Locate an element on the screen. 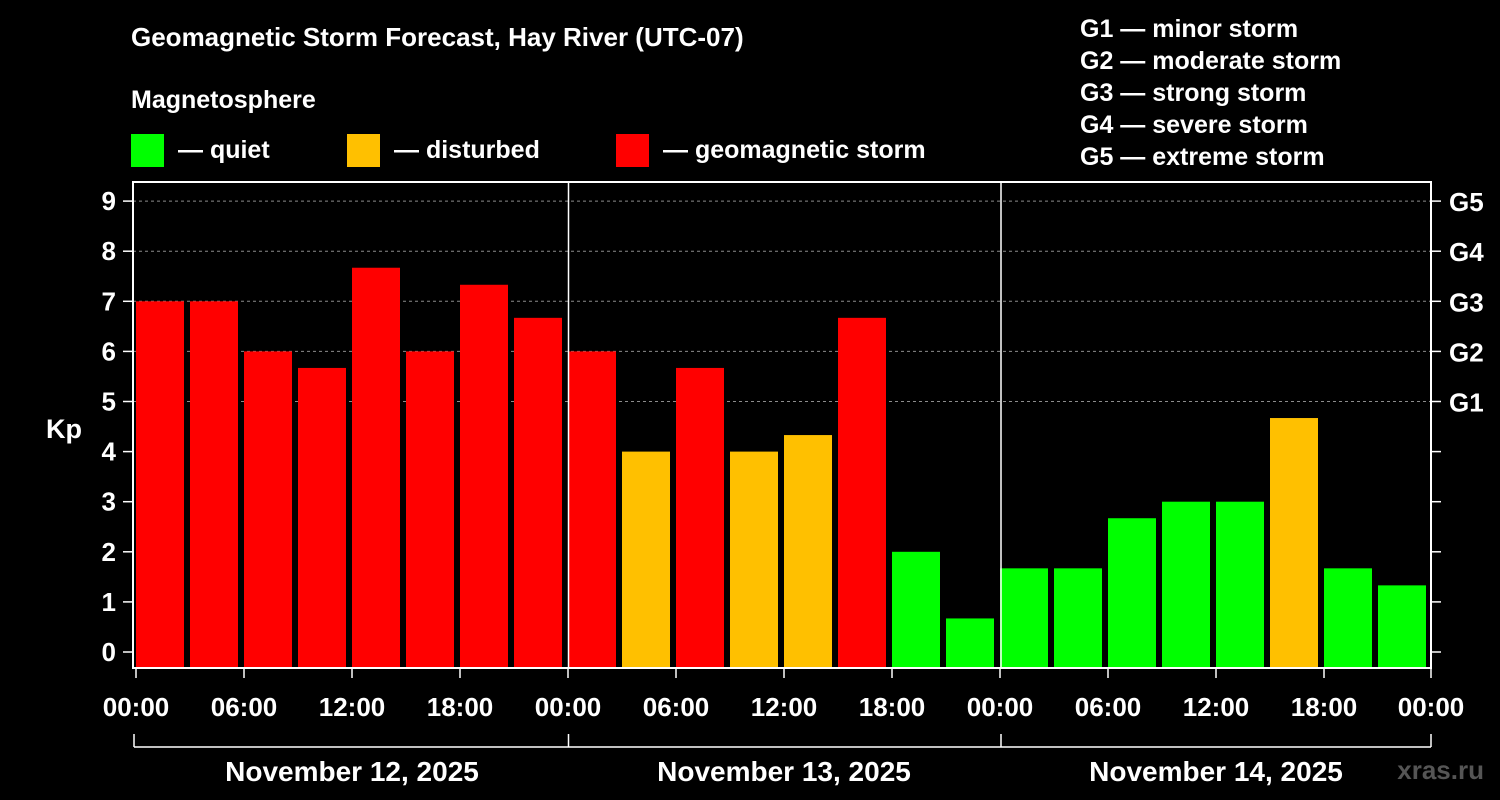  legend-disturbed: — disturbed is located at coordinates (443, 150).